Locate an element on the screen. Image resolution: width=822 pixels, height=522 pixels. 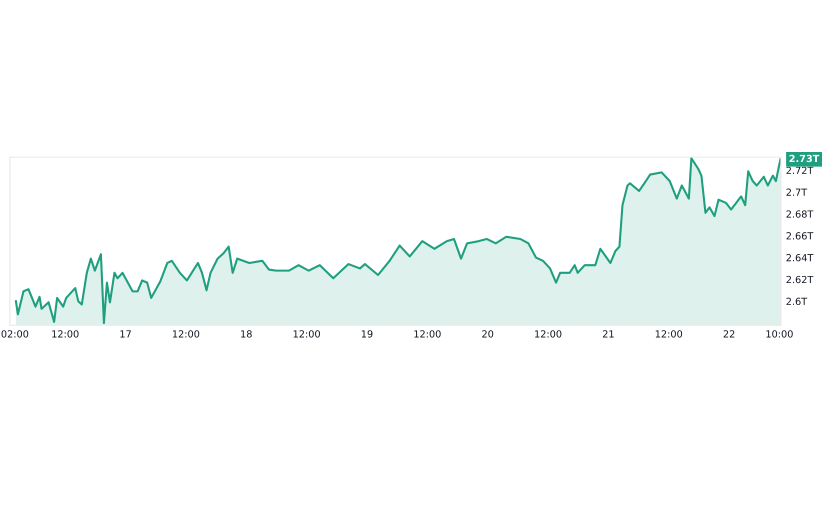
x-tick-label: 10:00 is located at coordinates (779, 334).